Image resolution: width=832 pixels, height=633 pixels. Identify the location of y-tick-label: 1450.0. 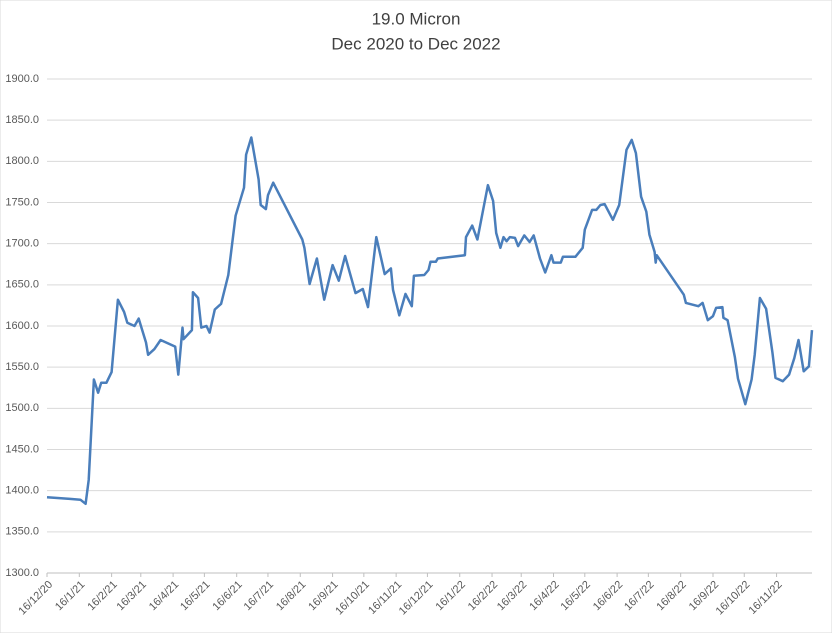
(22, 449).